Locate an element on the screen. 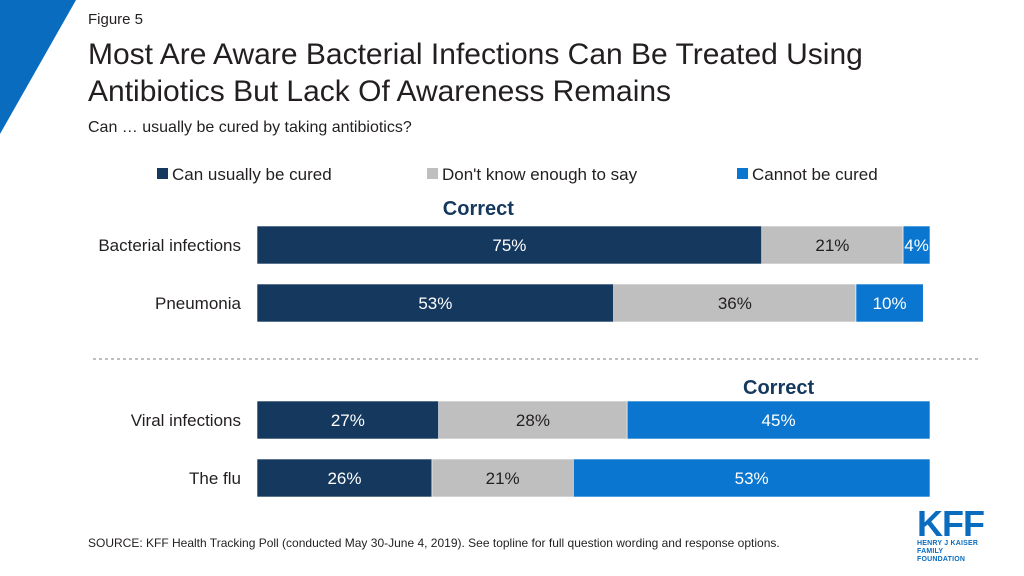  data-label: 36% is located at coordinates (735, 303).